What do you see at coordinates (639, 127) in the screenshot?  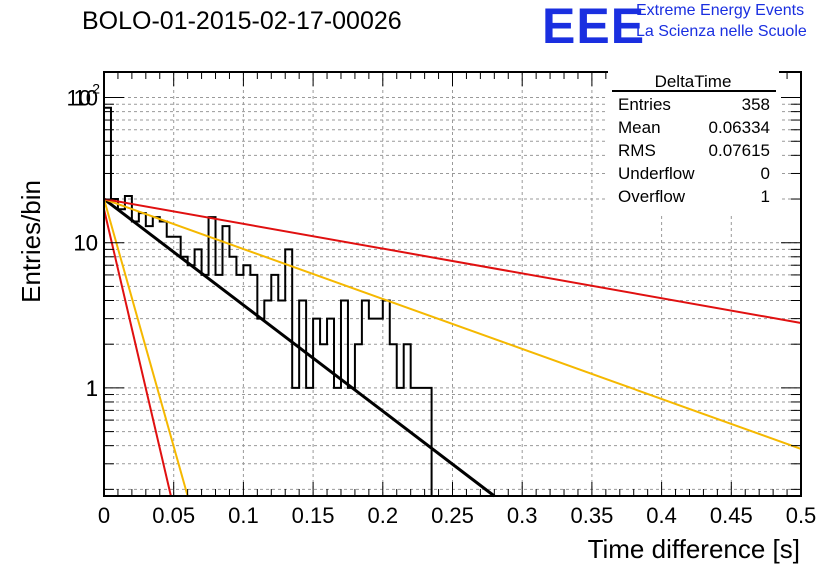 I see `stats-mean-label: Mean` at bounding box center [639, 127].